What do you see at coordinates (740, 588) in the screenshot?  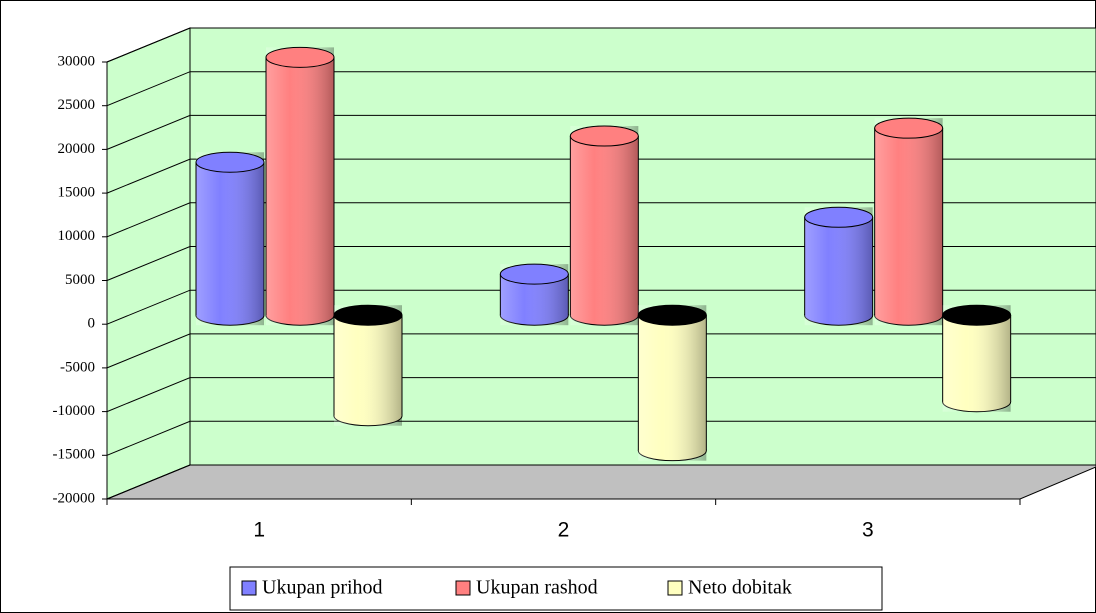 I see `legend-label: Neto dobitak` at bounding box center [740, 588].